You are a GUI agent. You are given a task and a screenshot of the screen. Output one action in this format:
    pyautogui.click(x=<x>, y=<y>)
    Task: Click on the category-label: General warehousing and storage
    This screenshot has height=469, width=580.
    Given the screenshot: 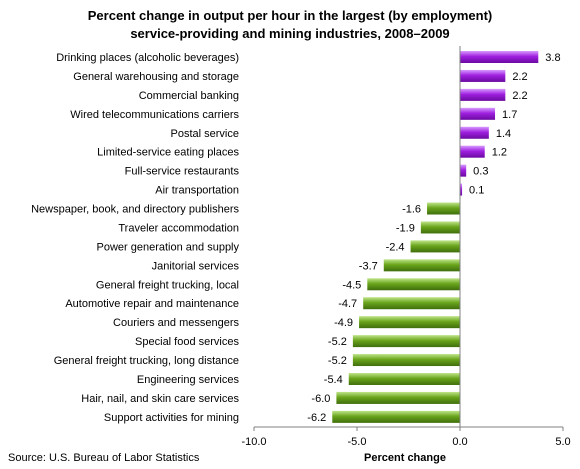 What is the action you would take?
    pyautogui.click(x=156, y=77)
    